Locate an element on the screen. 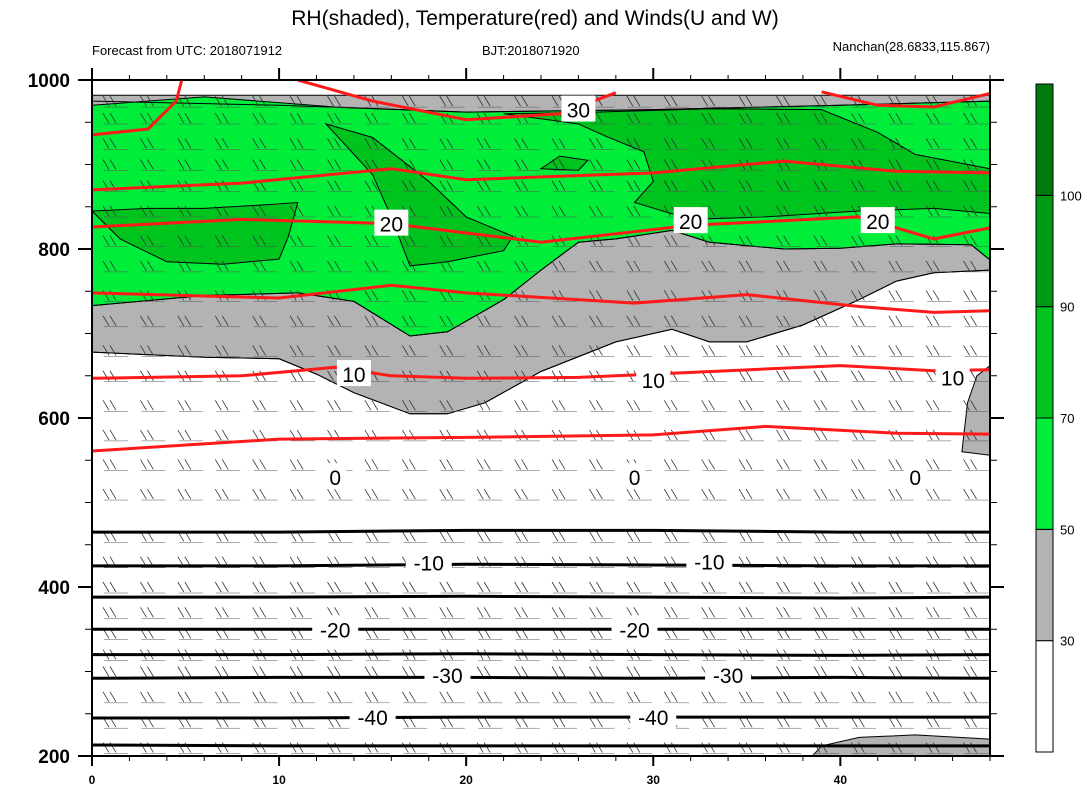 The width and height of the screenshot is (1087, 806). isotherm-label-1-box is located at coordinates (653, 716).